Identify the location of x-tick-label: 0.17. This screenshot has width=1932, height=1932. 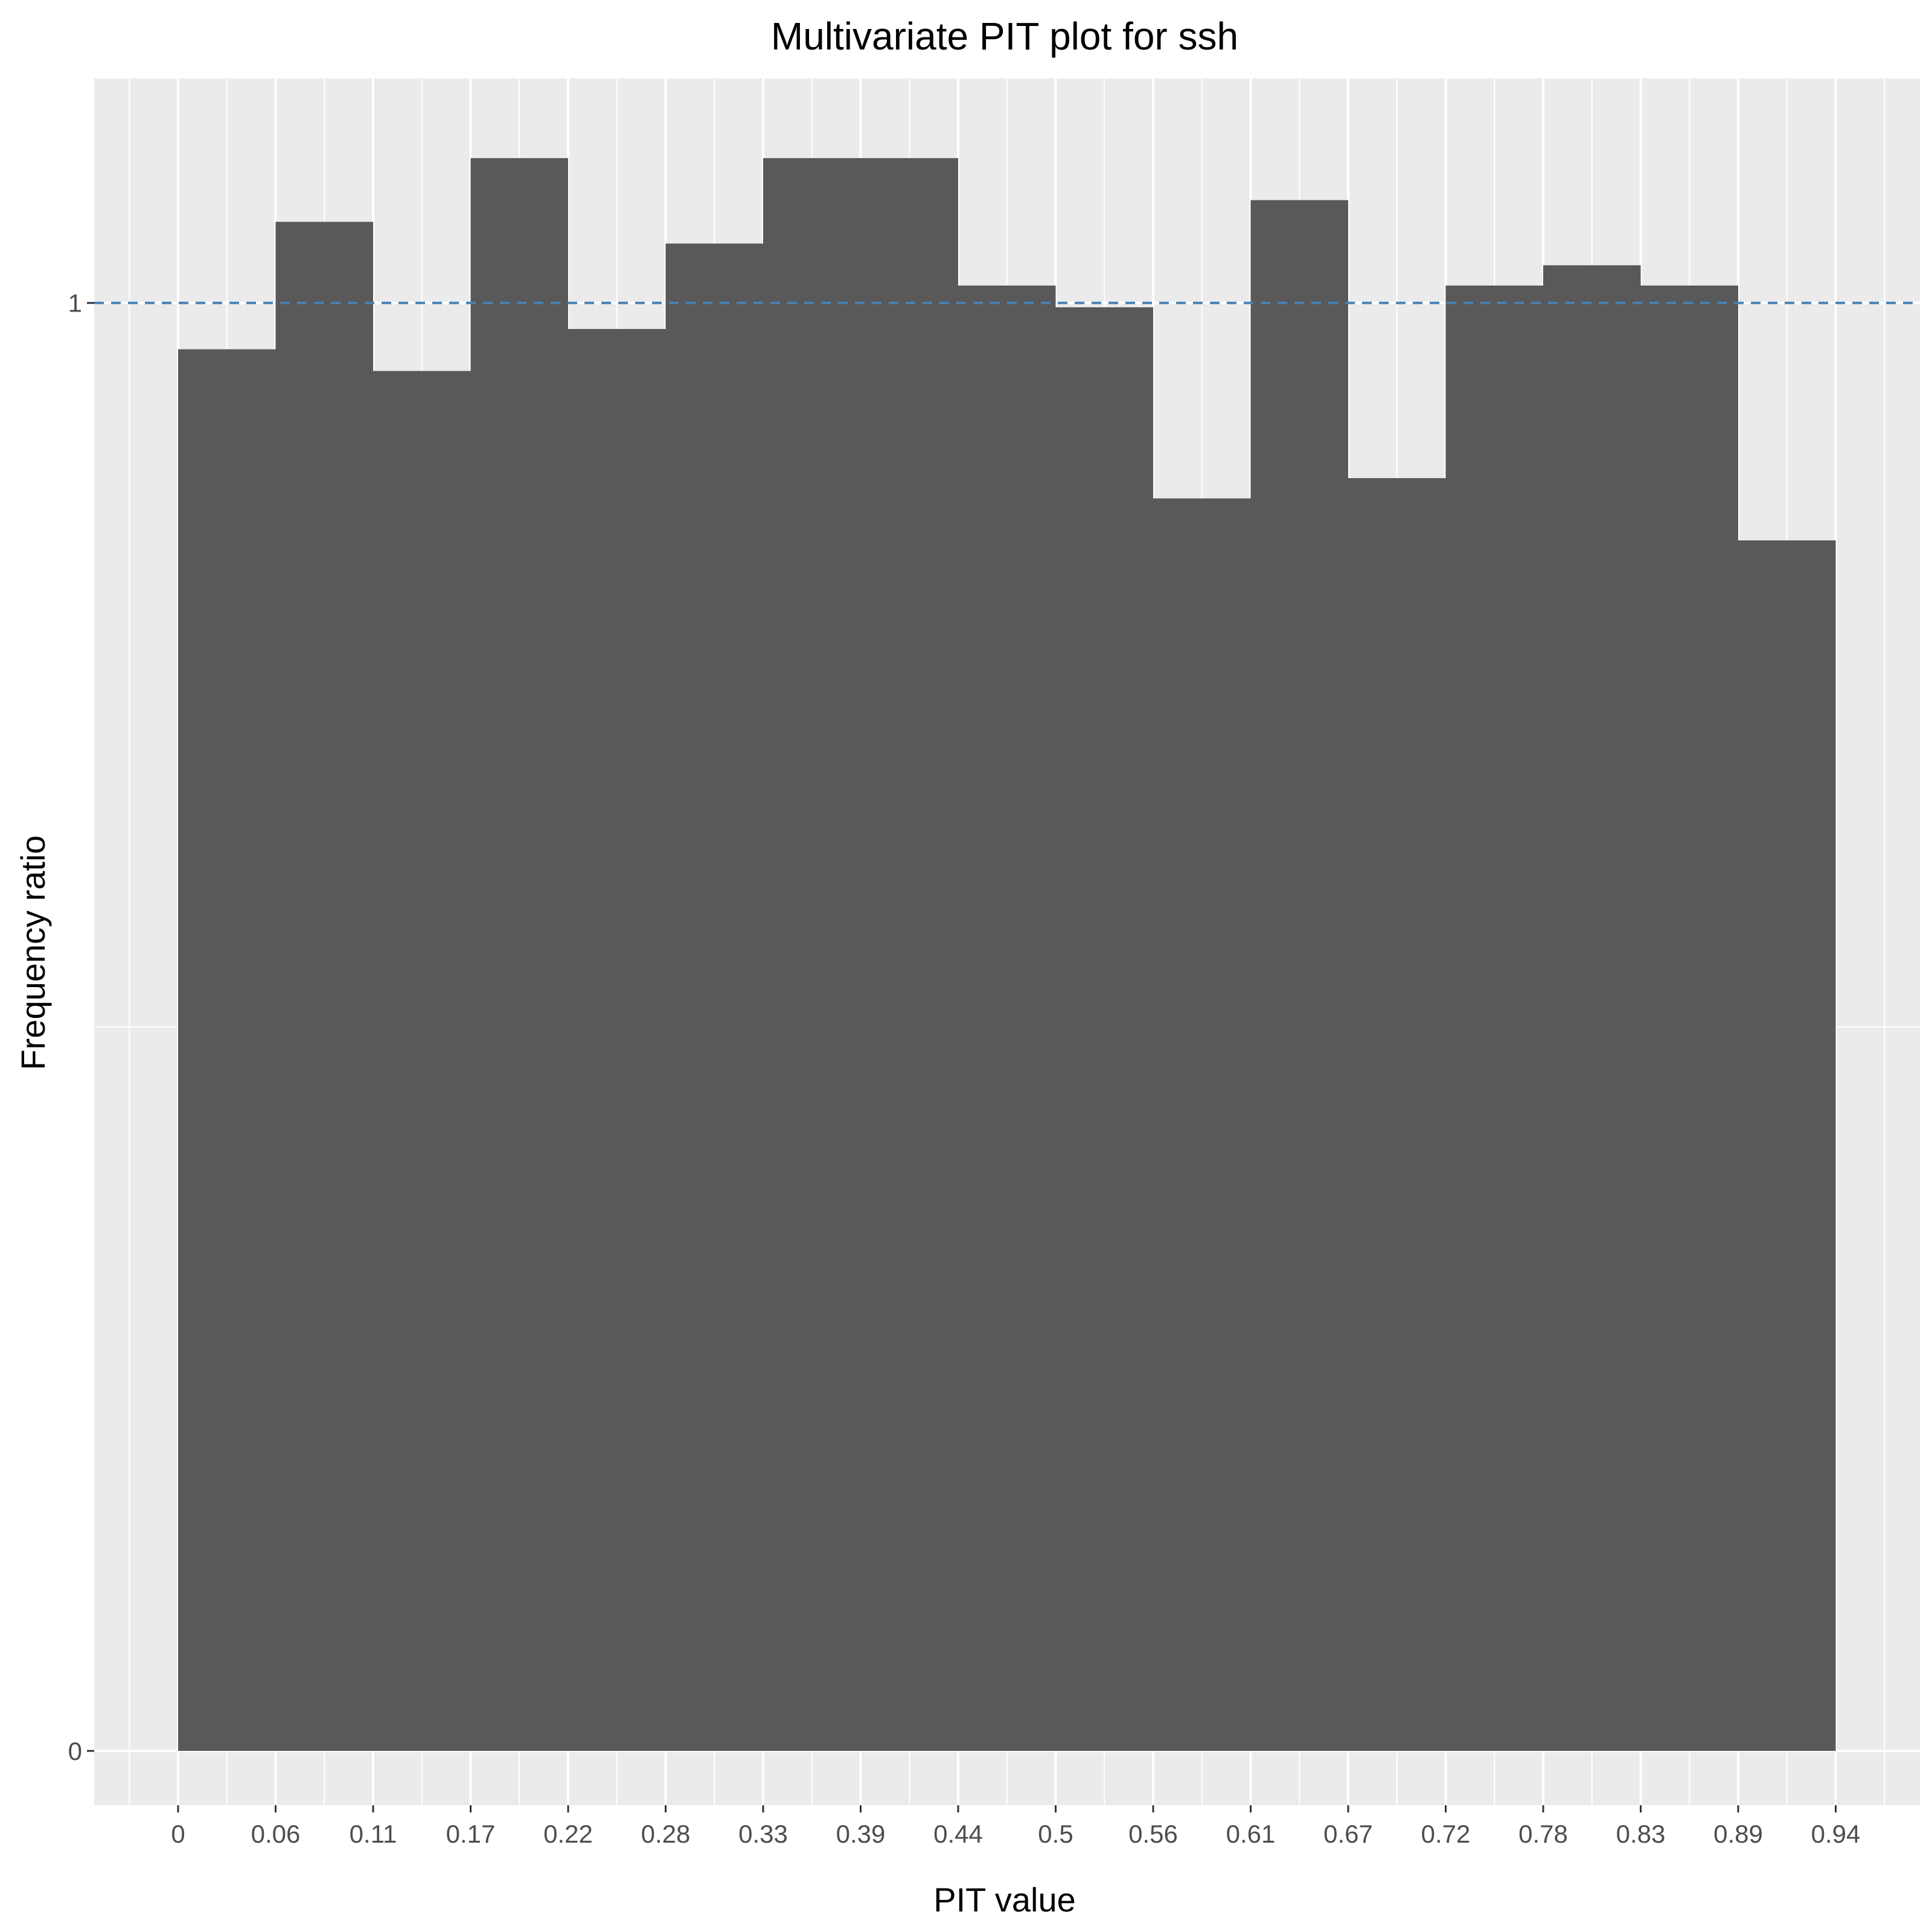
(471, 1834).